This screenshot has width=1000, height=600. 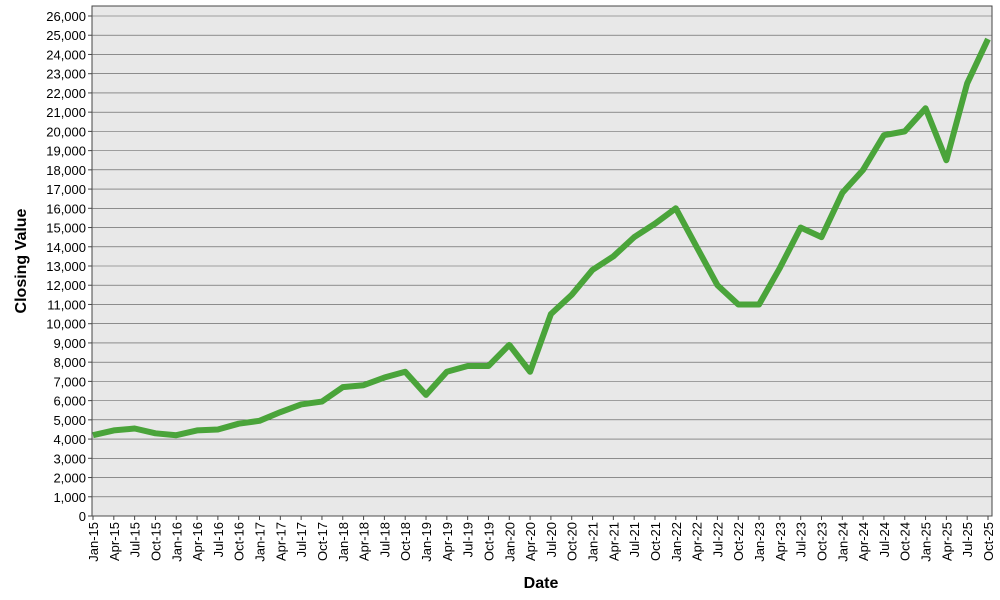 What do you see at coordinates (280, 541) in the screenshot?
I see `x-tick-label: Apr-17` at bounding box center [280, 541].